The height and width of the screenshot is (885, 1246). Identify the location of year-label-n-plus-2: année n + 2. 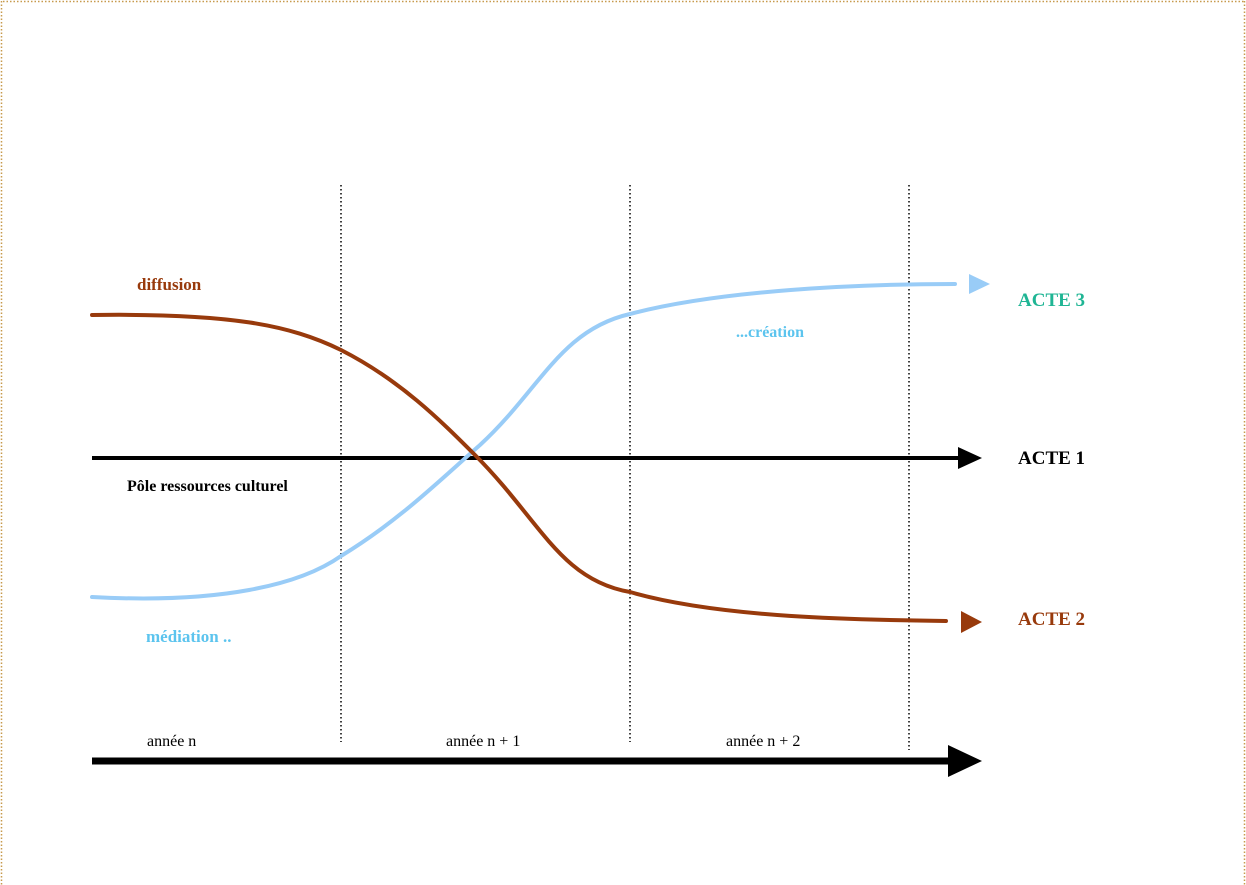
(763, 741).